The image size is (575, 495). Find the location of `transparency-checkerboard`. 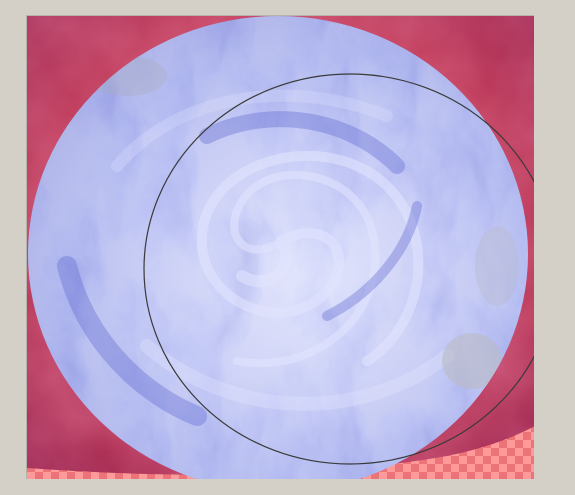

transparency-checkerboard is located at coordinates (281, 453).